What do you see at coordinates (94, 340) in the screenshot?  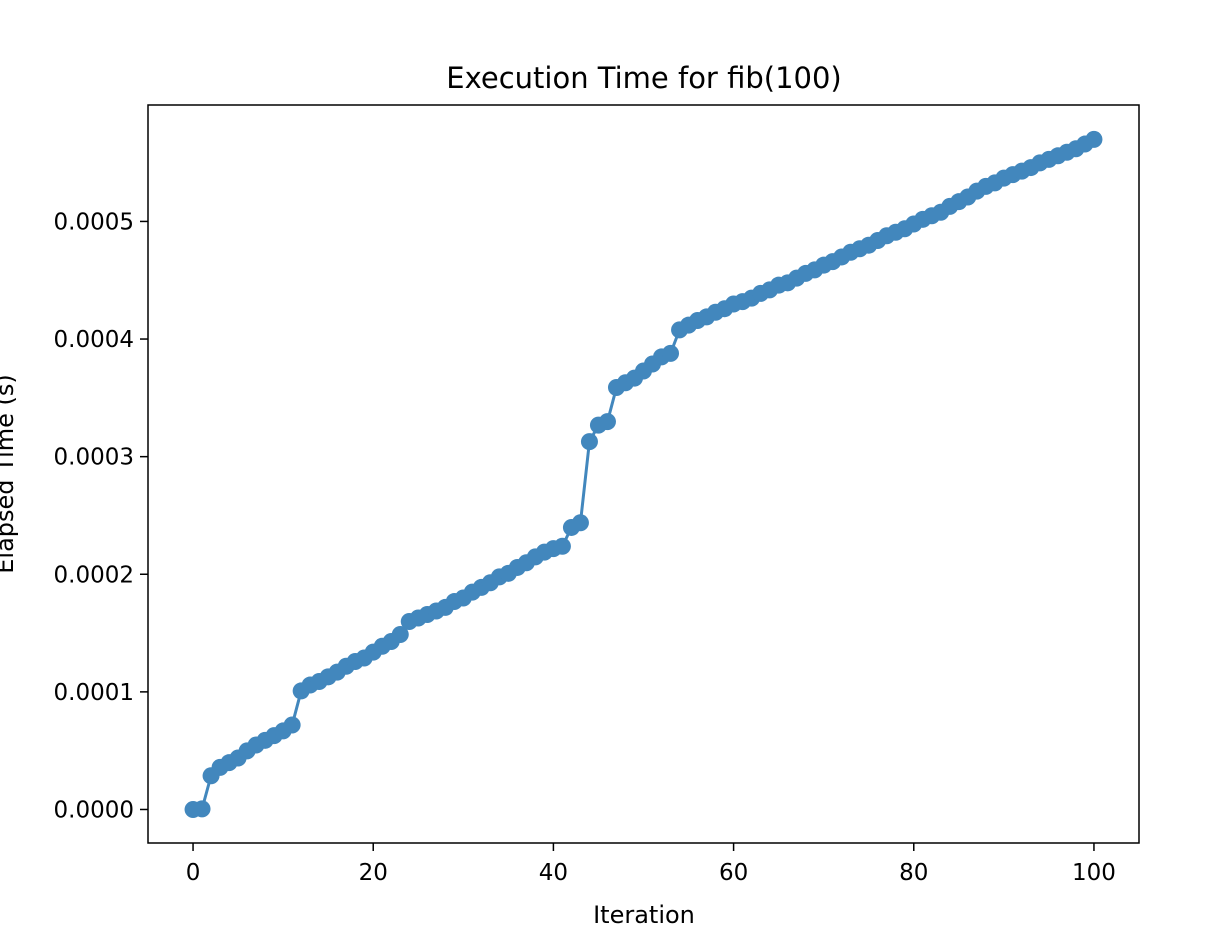 I see `y-tick-label: 0.0004` at bounding box center [94, 340].